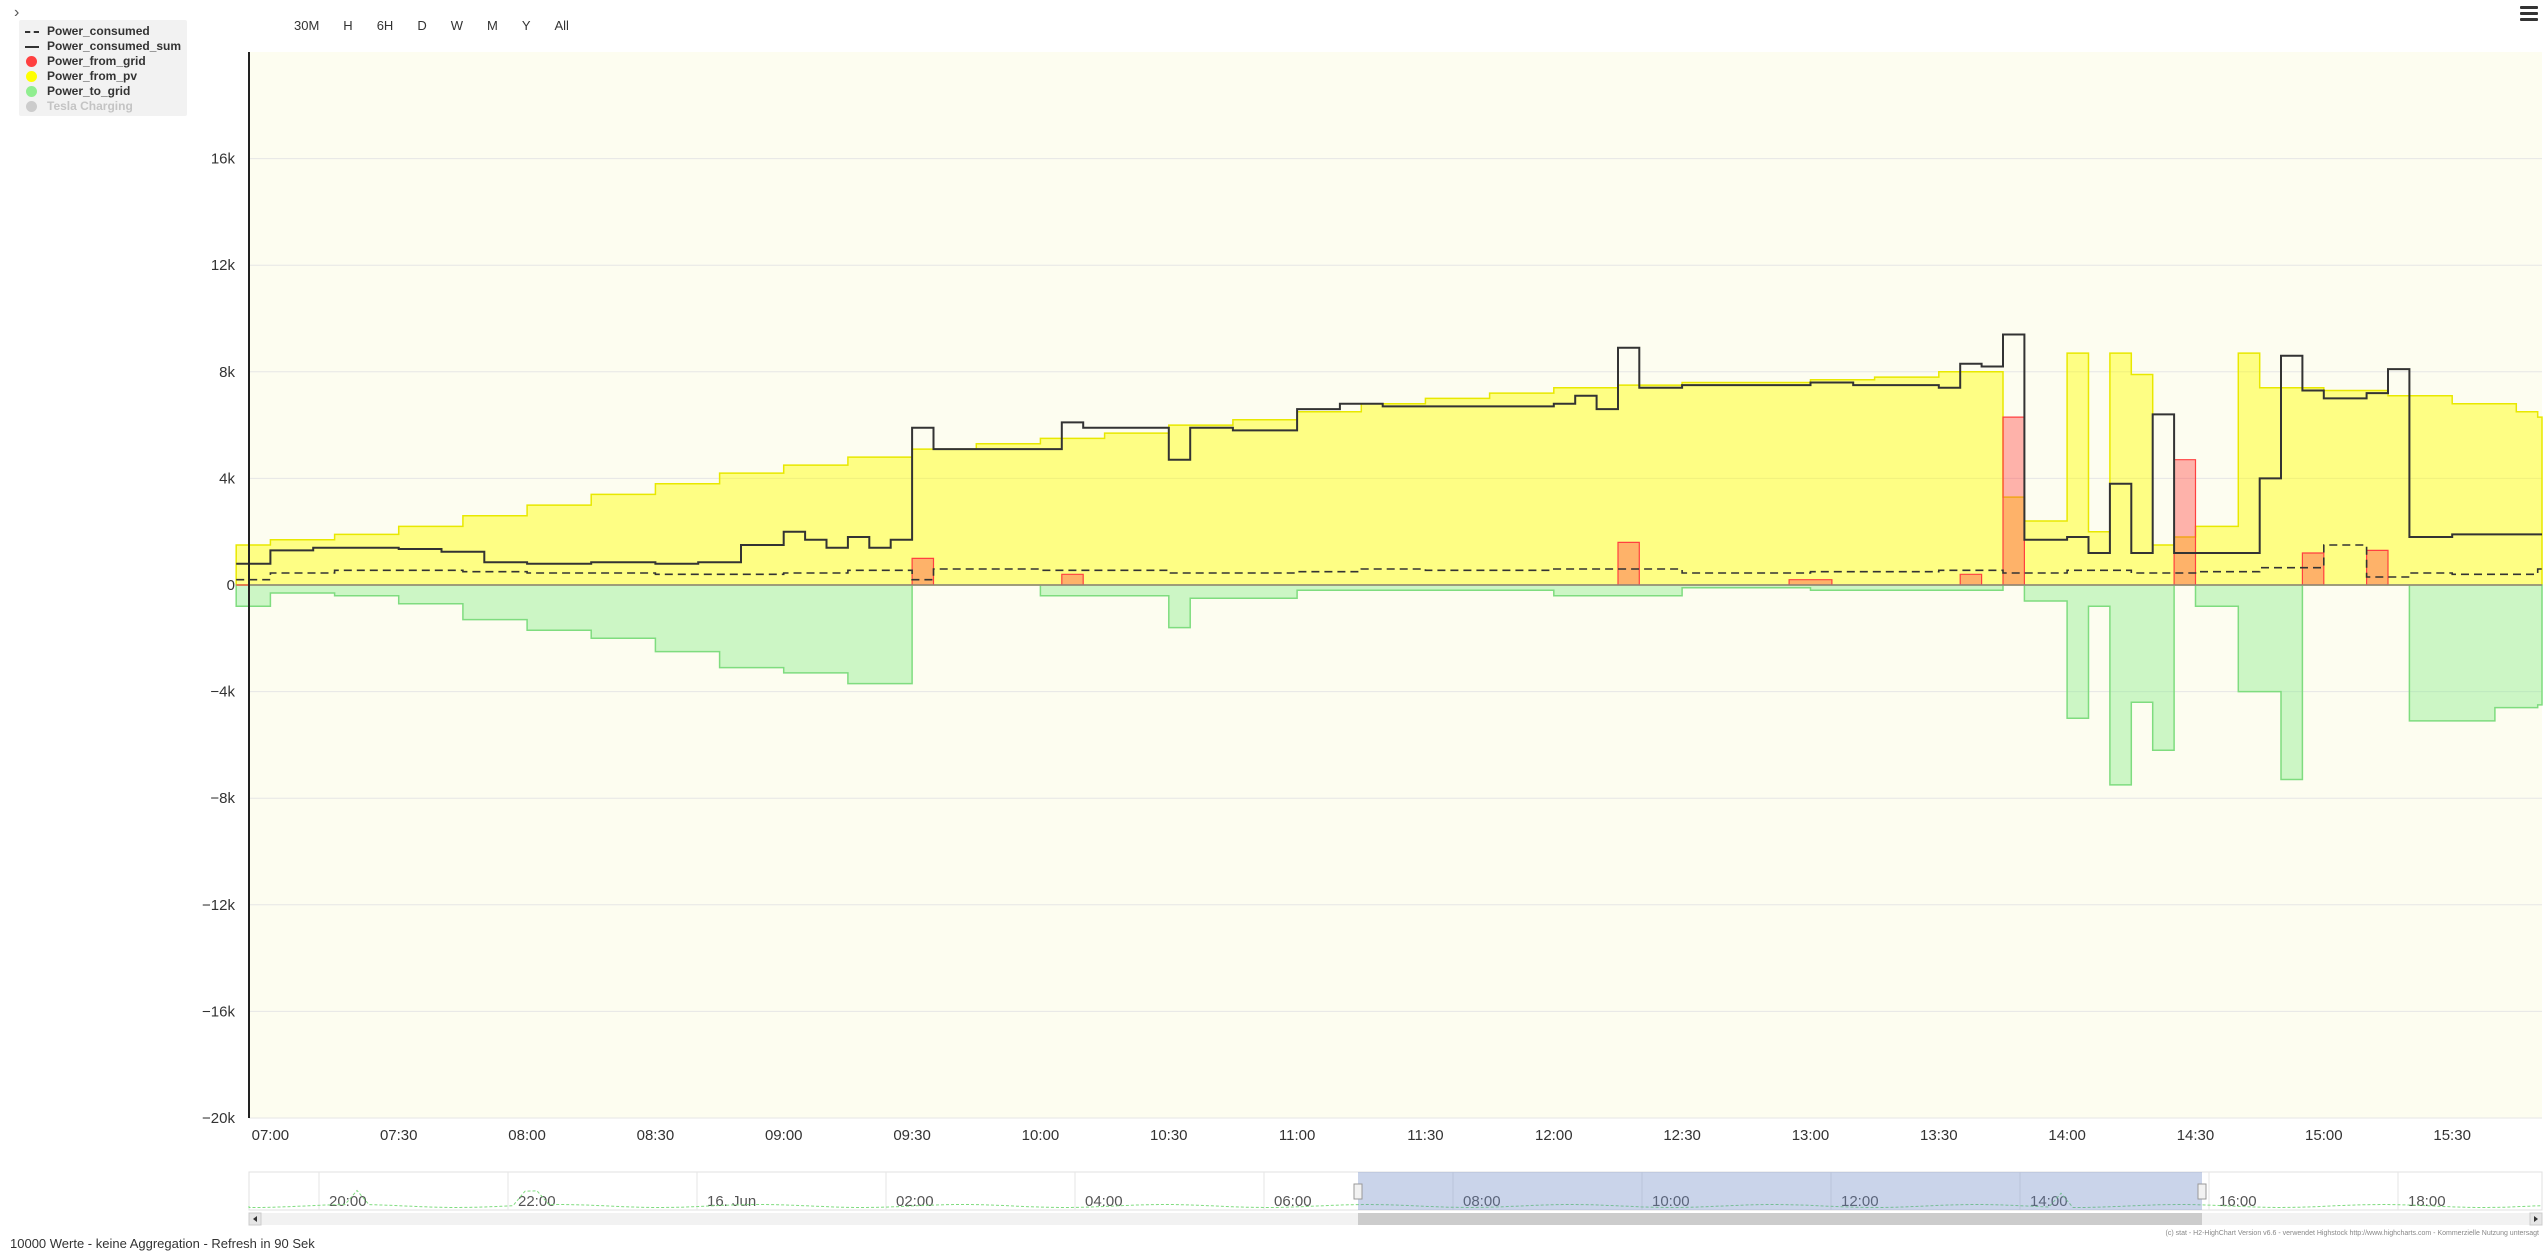 The image size is (2547, 1251). What do you see at coordinates (17, 12) in the screenshot?
I see `legend-collapse-icon: ›` at bounding box center [17, 12].